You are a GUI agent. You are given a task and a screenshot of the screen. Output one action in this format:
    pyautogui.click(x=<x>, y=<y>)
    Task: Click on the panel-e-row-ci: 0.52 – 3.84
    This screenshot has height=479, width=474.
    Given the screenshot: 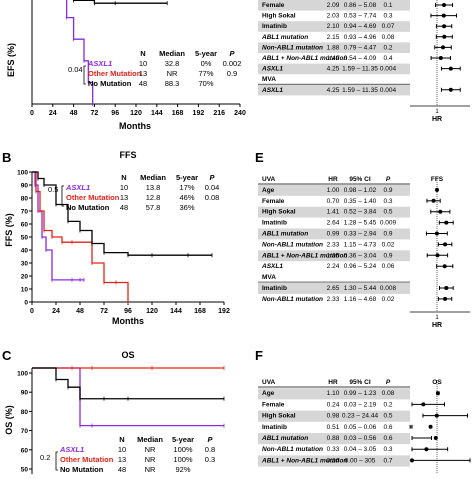 What is the action you would take?
    pyautogui.click(x=360, y=212)
    